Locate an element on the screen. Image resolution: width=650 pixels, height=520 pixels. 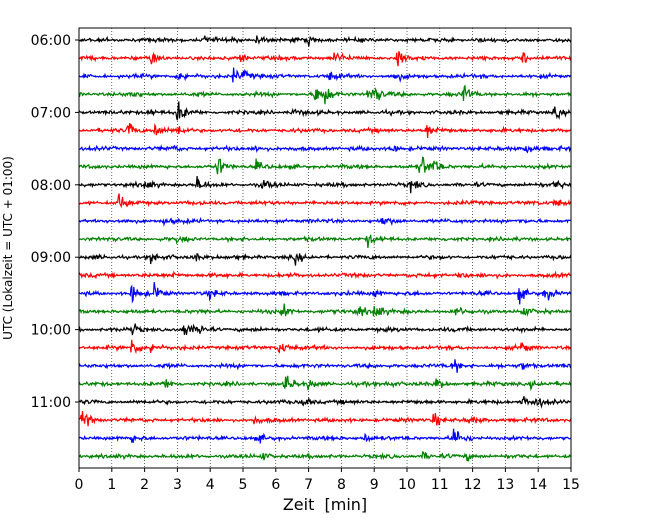
y-tick-label: 11:00 is located at coordinates (51, 403).